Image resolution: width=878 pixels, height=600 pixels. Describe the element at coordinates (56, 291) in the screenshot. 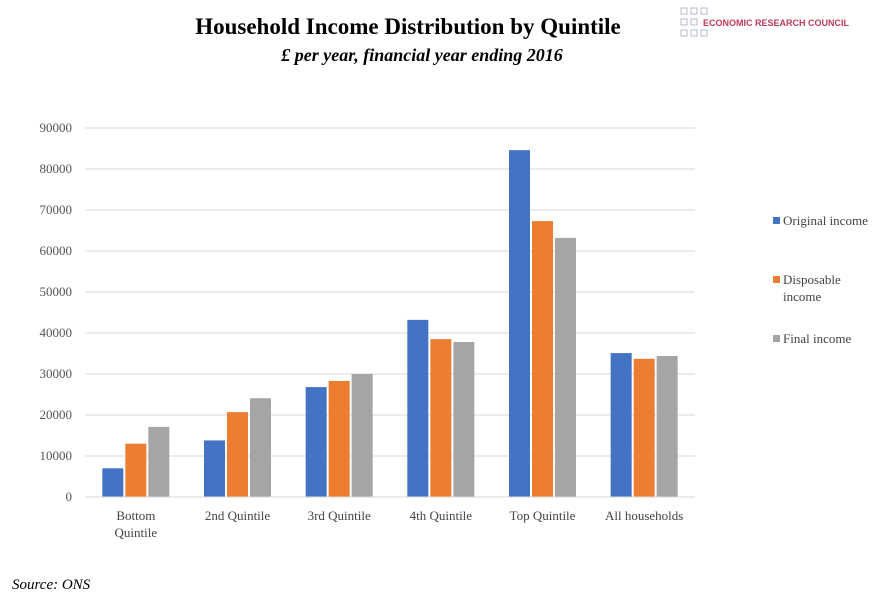

I see `y-tick-label: 50000` at that location.